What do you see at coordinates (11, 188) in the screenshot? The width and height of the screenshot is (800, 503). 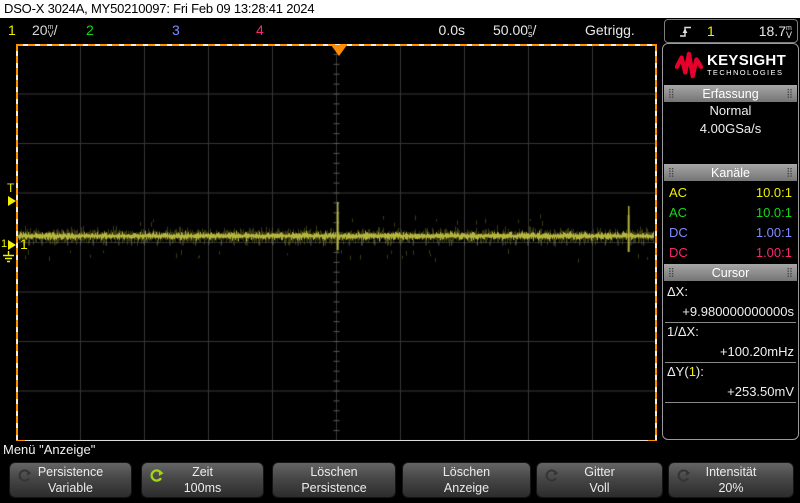 I see `trigger-level-marker-label: T` at bounding box center [11, 188].